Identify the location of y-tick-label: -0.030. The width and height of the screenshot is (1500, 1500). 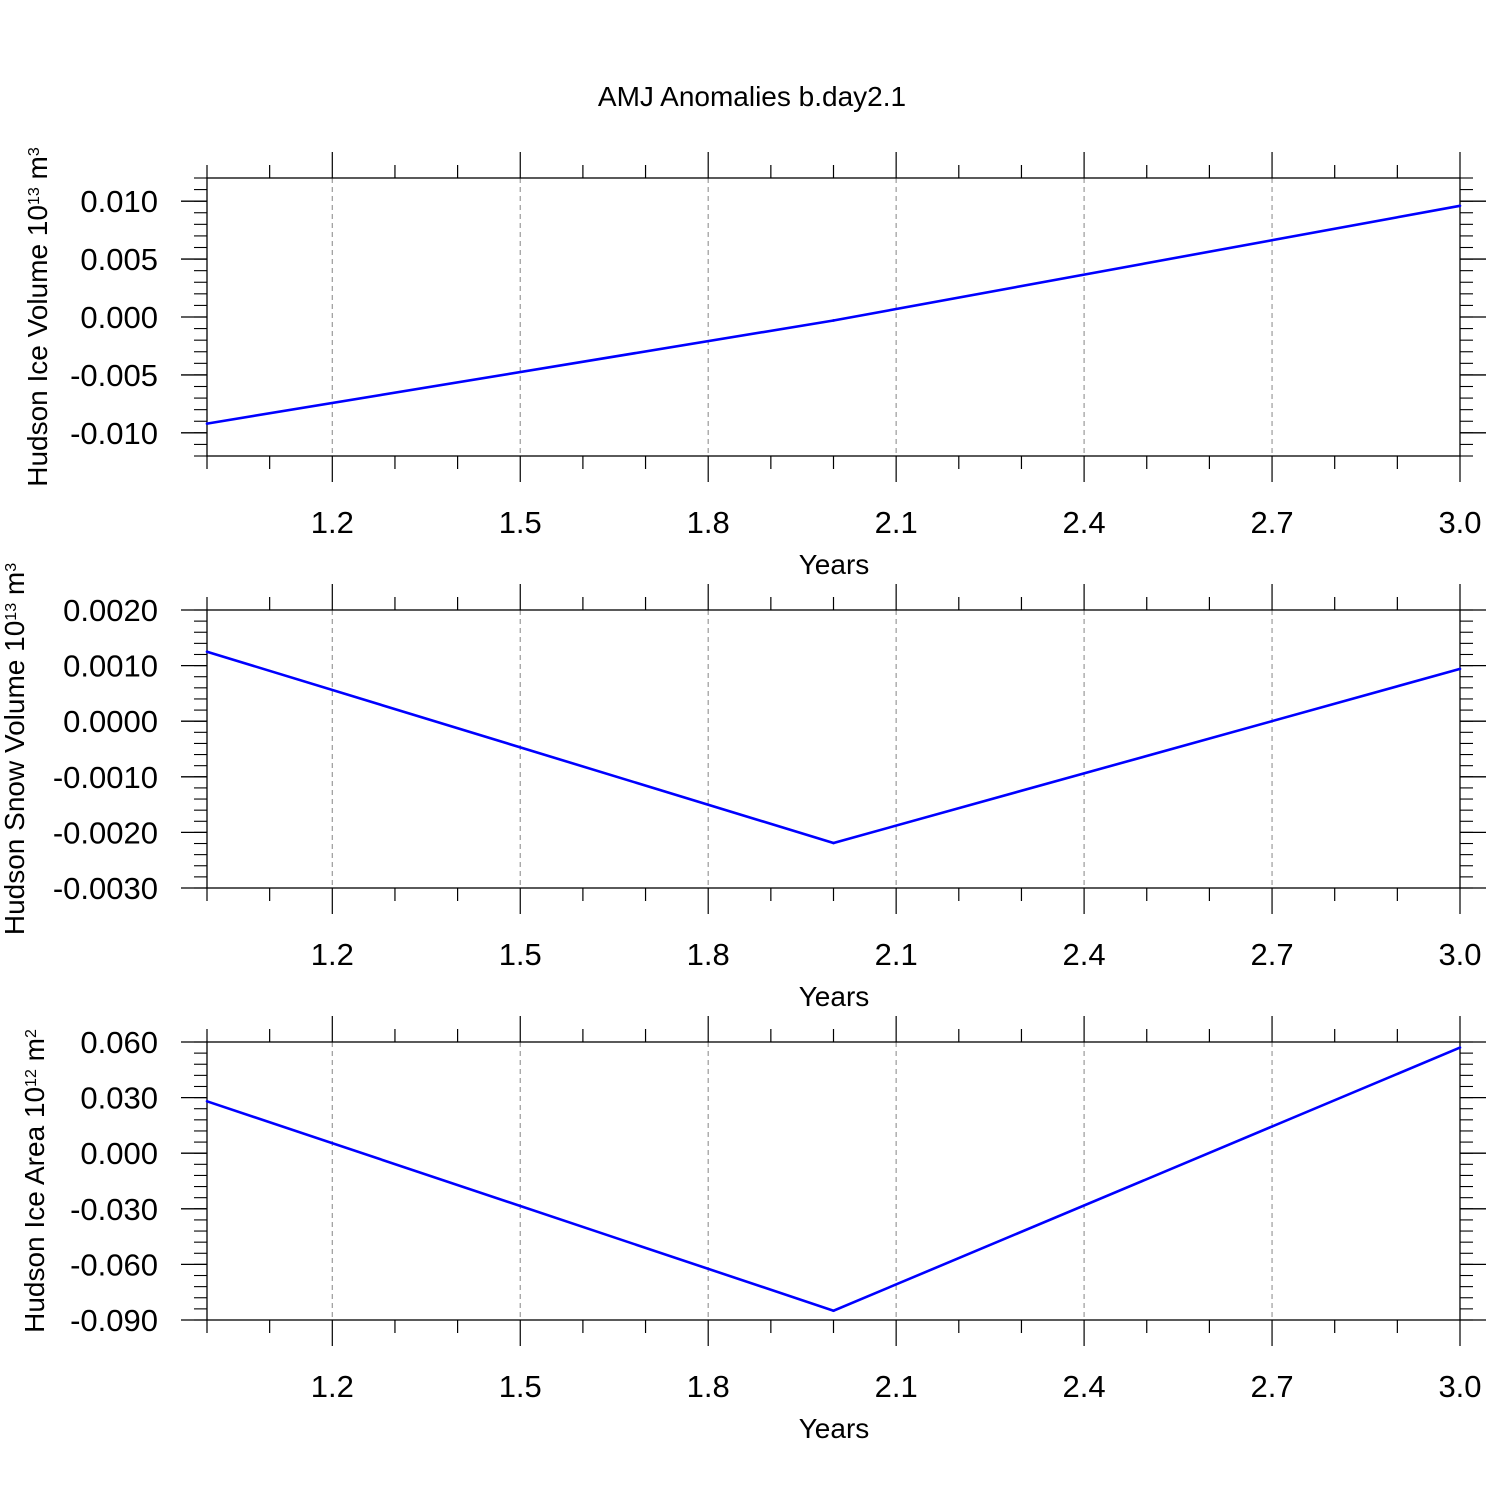
(114, 1209).